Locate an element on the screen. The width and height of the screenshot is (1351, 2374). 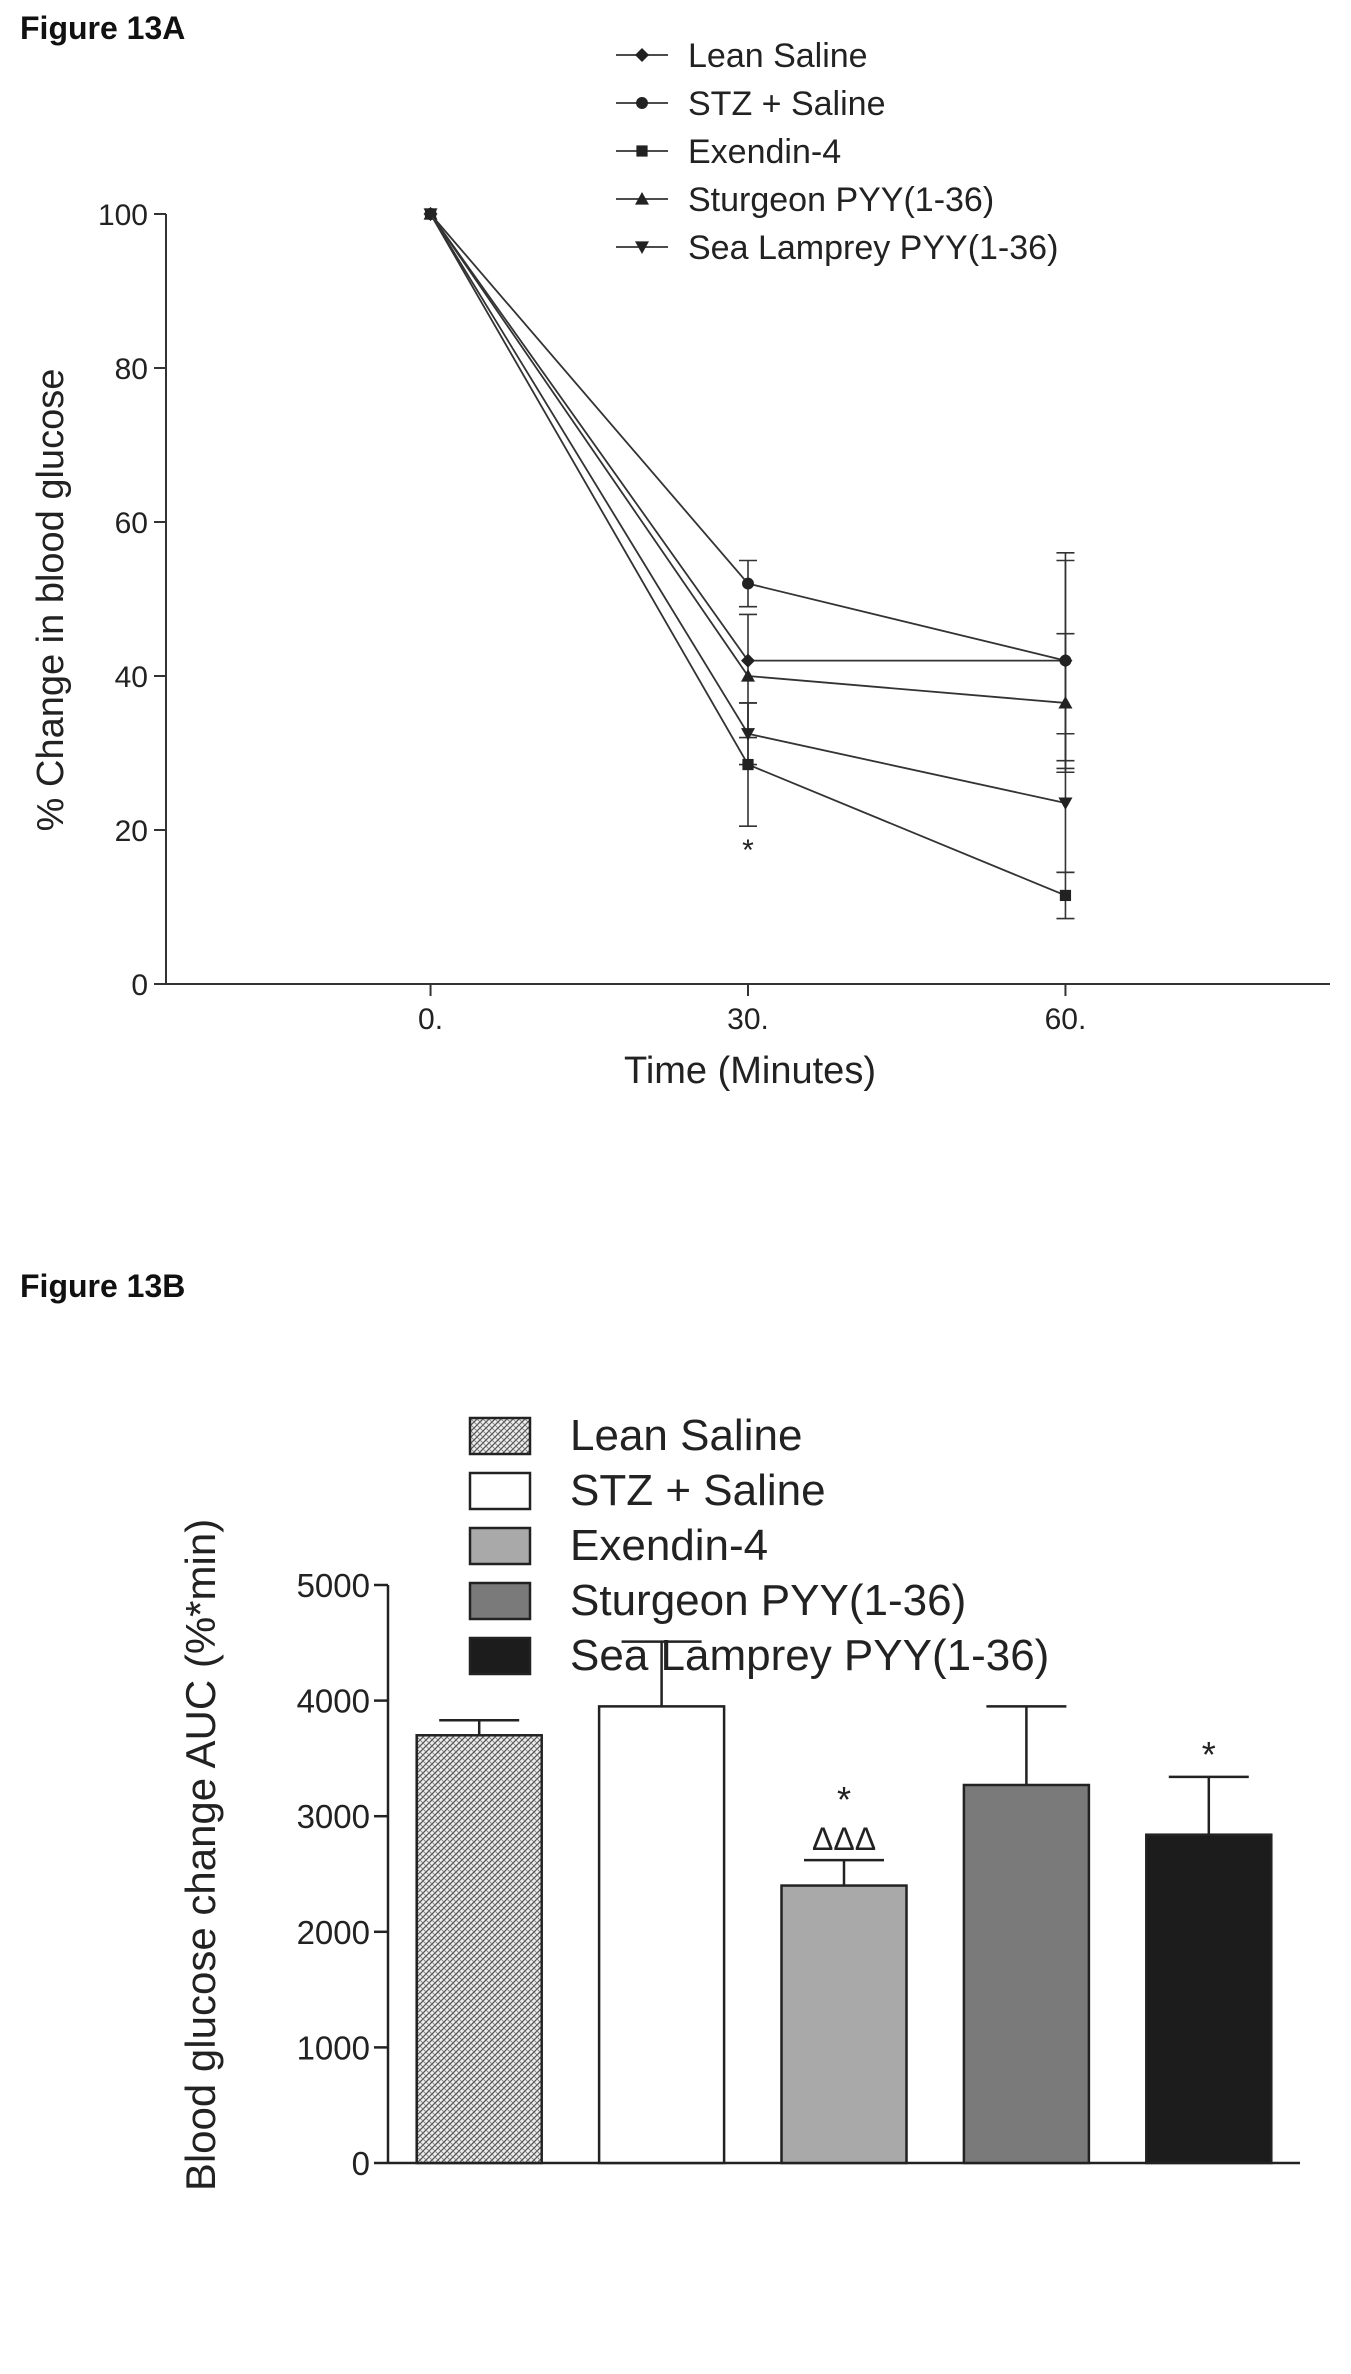
y-tick-label: 80 is located at coordinates (131, 369).